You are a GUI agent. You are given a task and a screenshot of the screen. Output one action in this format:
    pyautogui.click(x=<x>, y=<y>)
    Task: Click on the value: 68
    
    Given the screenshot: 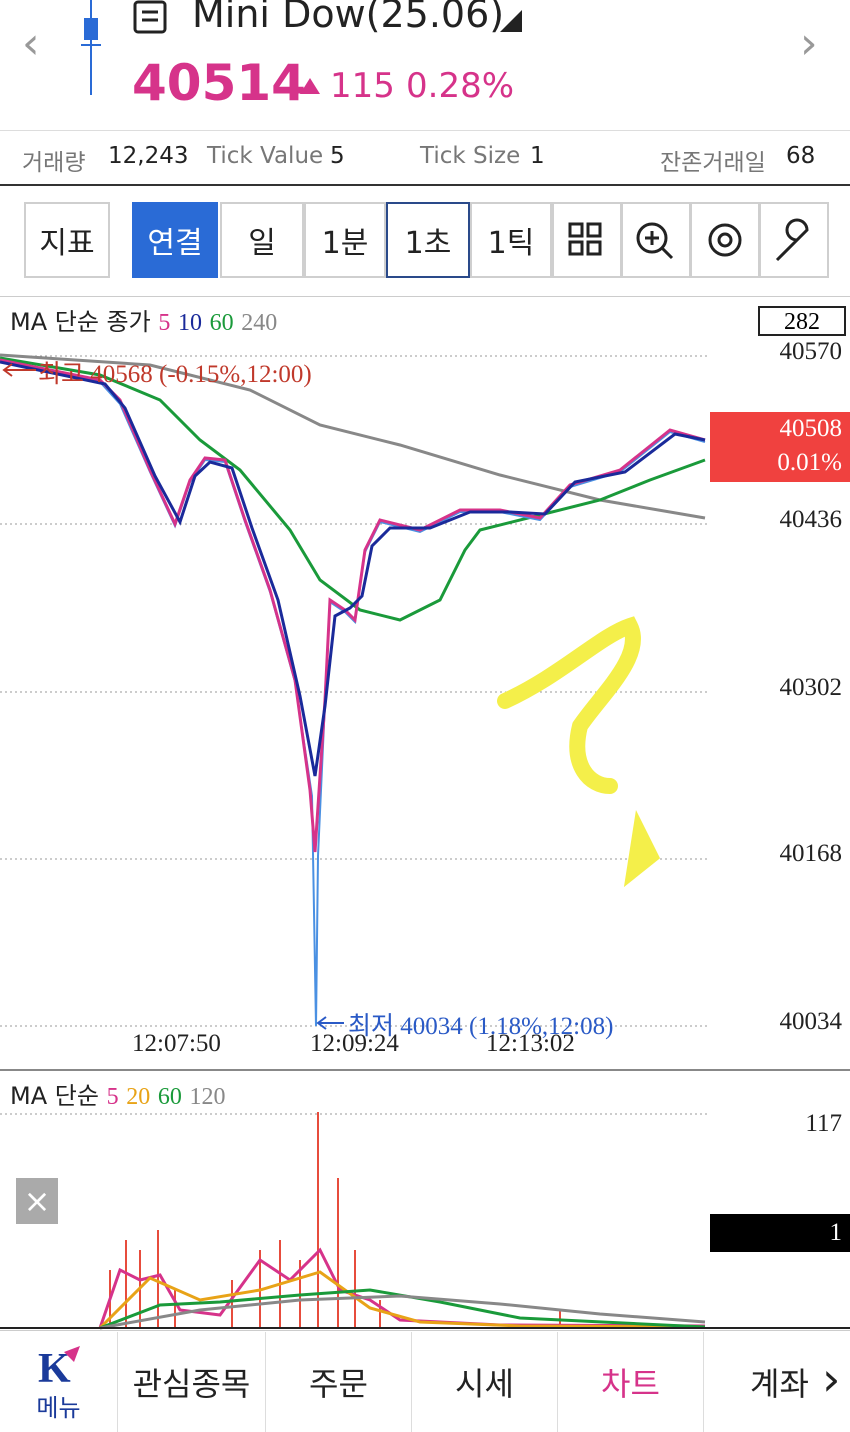 What is the action you would take?
    pyautogui.click(x=801, y=156)
    